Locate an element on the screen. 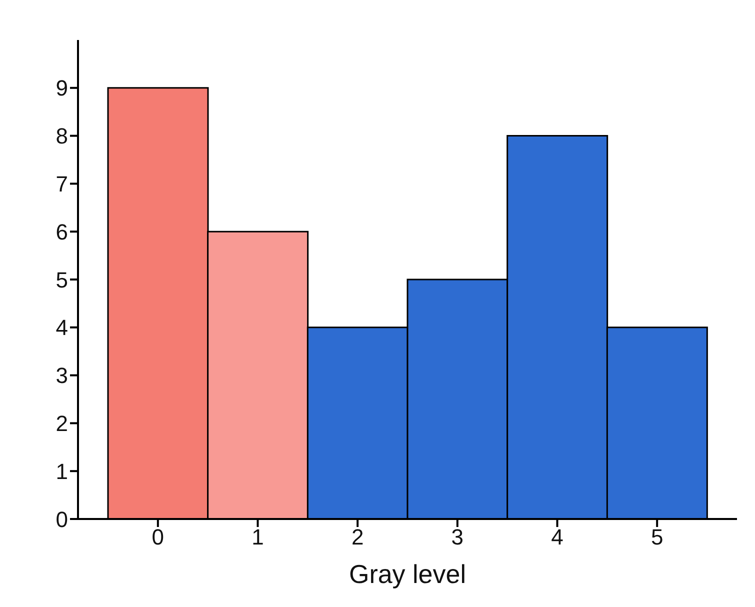  y-tick-label: 2 is located at coordinates (62, 423).